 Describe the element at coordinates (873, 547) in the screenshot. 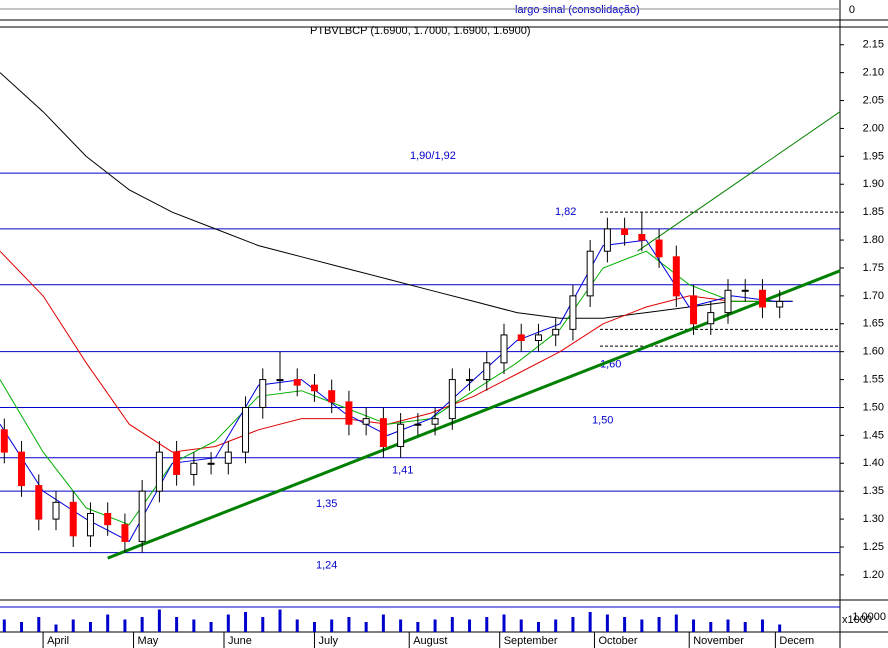

I see `y-tick-label: 1.25` at that location.